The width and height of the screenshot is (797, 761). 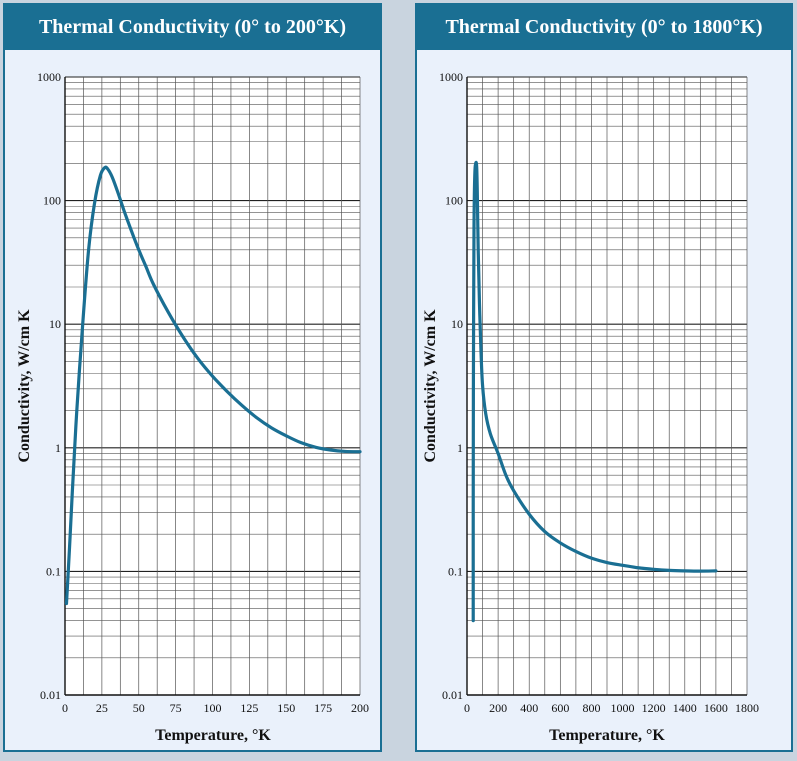 What do you see at coordinates (176, 708) in the screenshot?
I see `x-tick-label: 75` at bounding box center [176, 708].